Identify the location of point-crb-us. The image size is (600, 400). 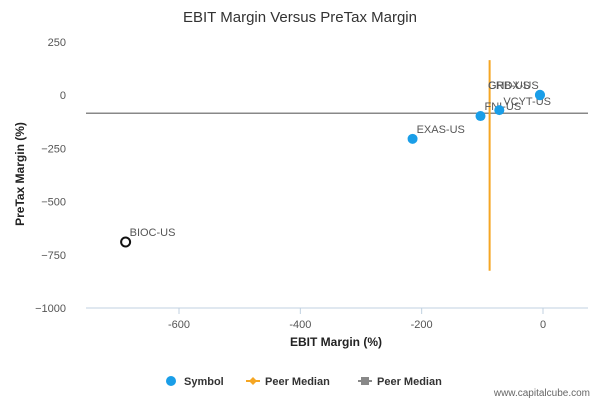
(539, 95).